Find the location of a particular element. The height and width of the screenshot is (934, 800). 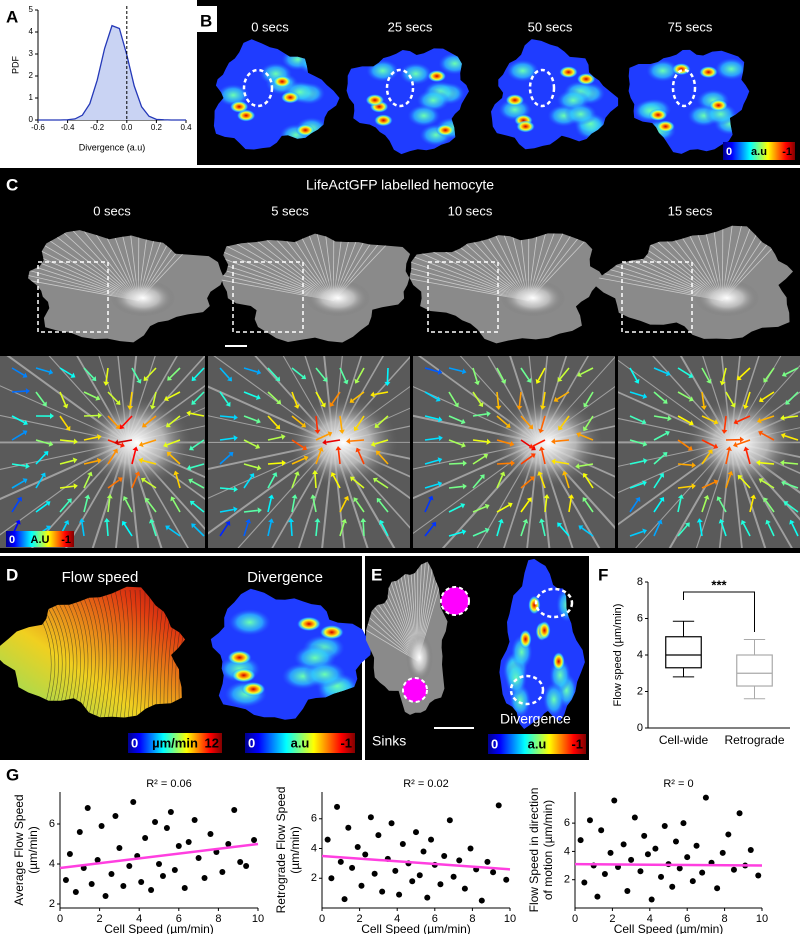

zoom-box is located at coordinates (657, 297).